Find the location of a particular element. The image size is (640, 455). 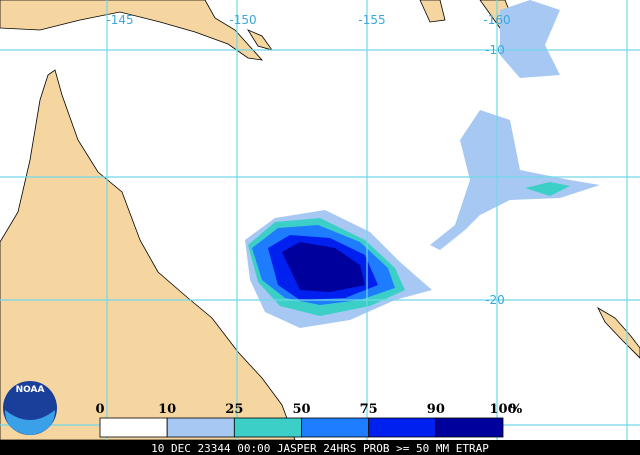

legend-label: 100 is located at coordinates (502, 409).